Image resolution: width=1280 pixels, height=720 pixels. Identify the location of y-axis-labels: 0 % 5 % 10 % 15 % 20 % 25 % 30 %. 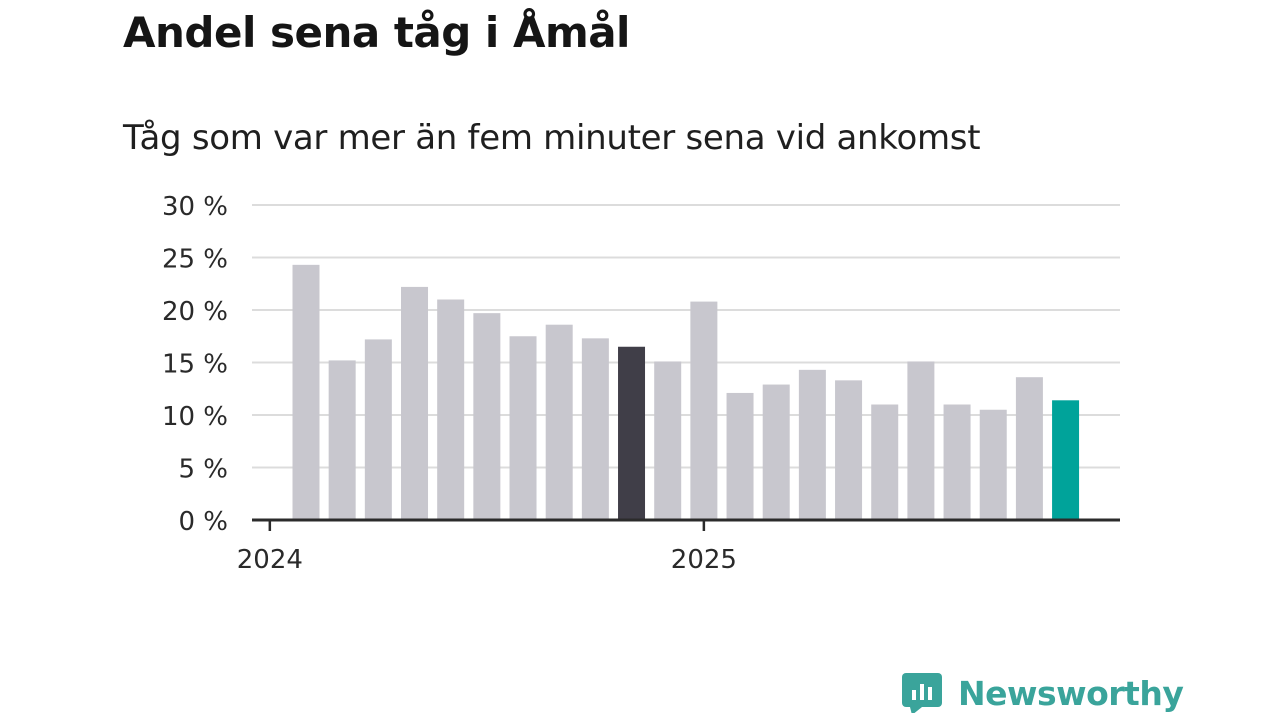
(195, 364).